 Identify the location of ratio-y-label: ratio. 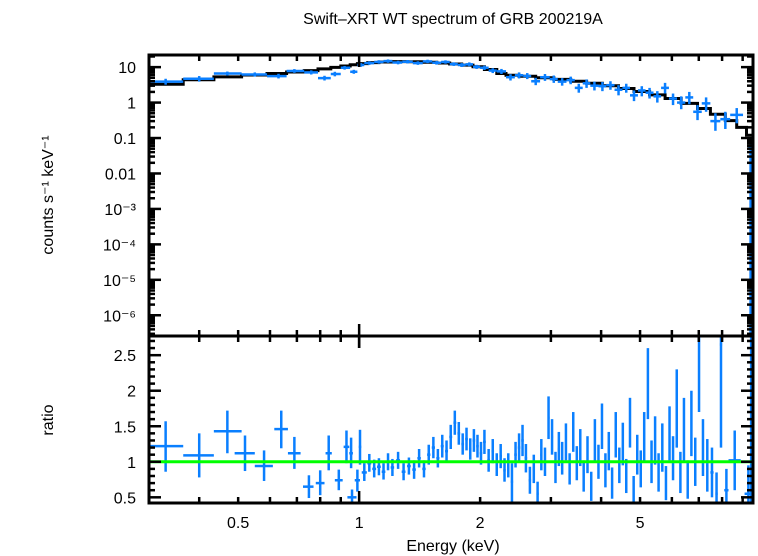
(48, 419).